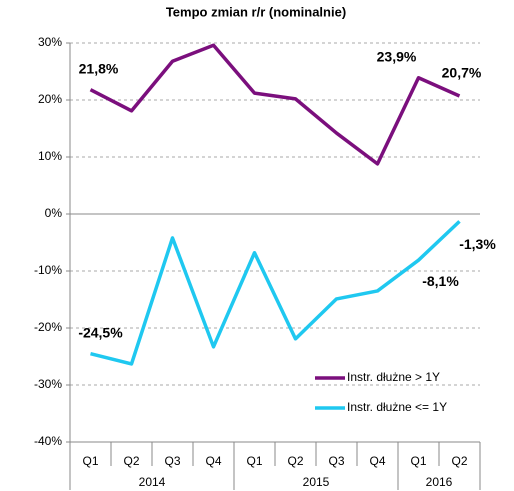 The width and height of the screenshot is (514, 491). I want to click on chart-title: Tempo zmian r/r (nominalnie), so click(256, 11).